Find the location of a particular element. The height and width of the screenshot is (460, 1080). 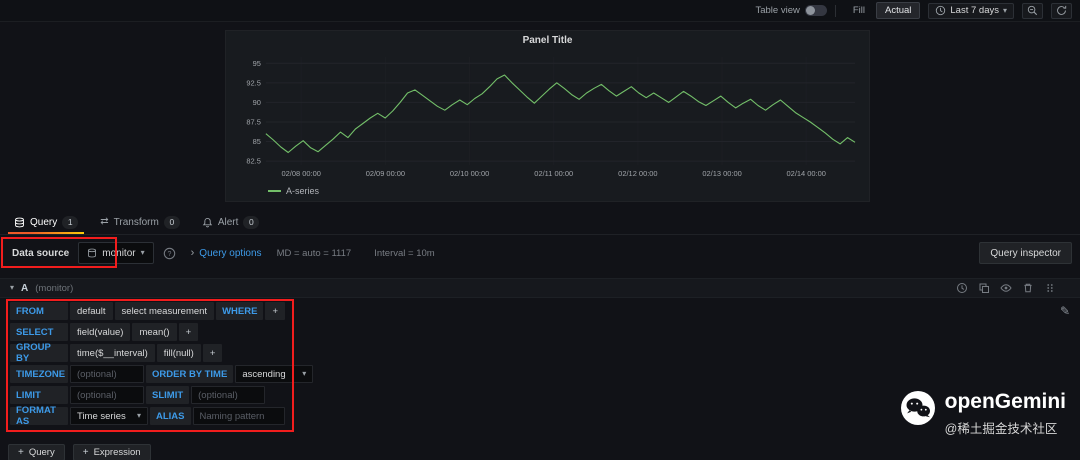

topbar: Table view Fill Actual Last 7 days ▾ is located at coordinates (540, 11).